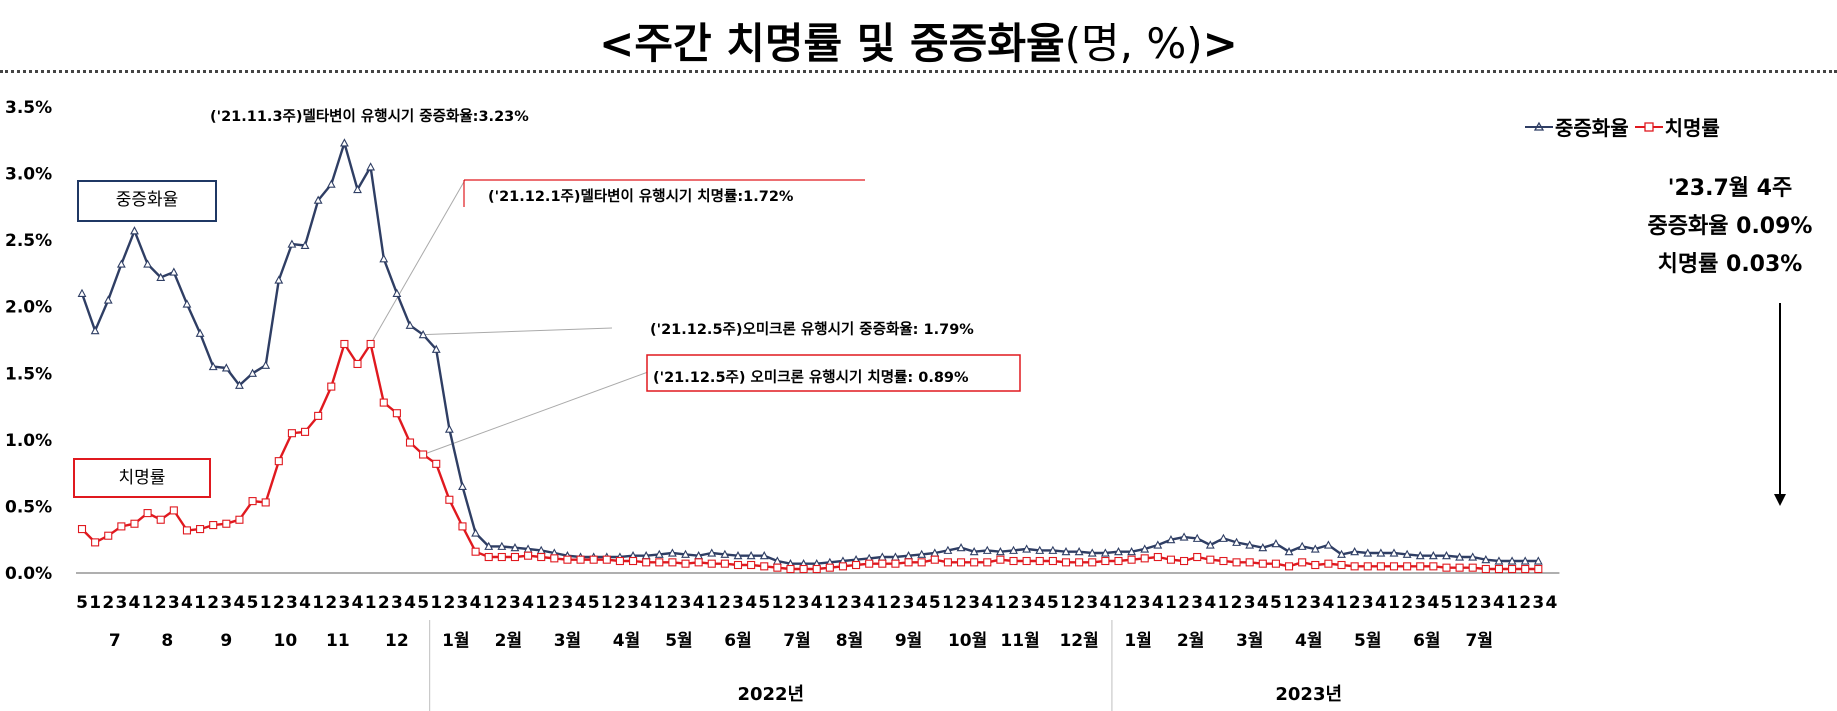 This screenshot has height=711, width=1837. Describe the element at coordinates (1730, 188) in the screenshot. I see `callout-week: '23.7월 4주` at that location.